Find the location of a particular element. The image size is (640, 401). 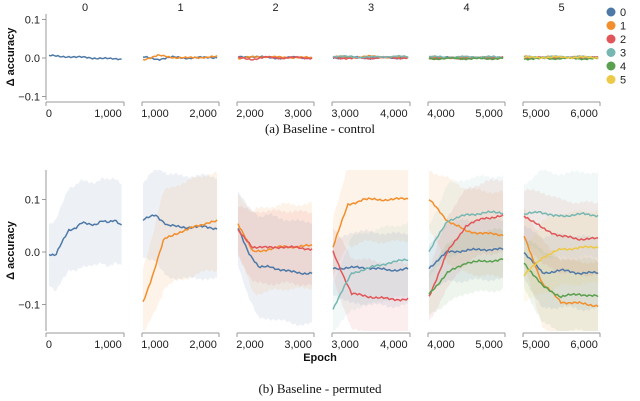

panel-title: 2 is located at coordinates (275, 8).